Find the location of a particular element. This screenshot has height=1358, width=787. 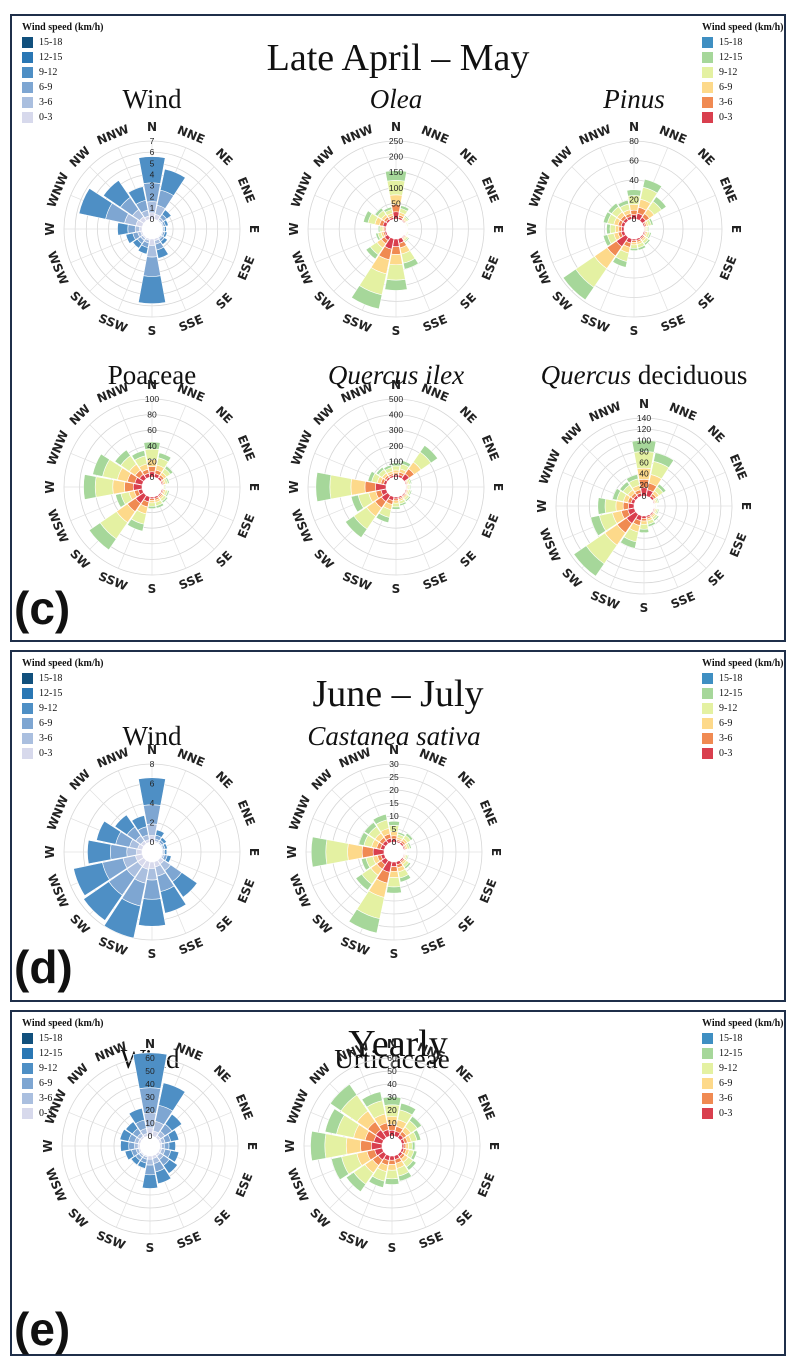

tick-label: 200 is located at coordinates (396, 446).